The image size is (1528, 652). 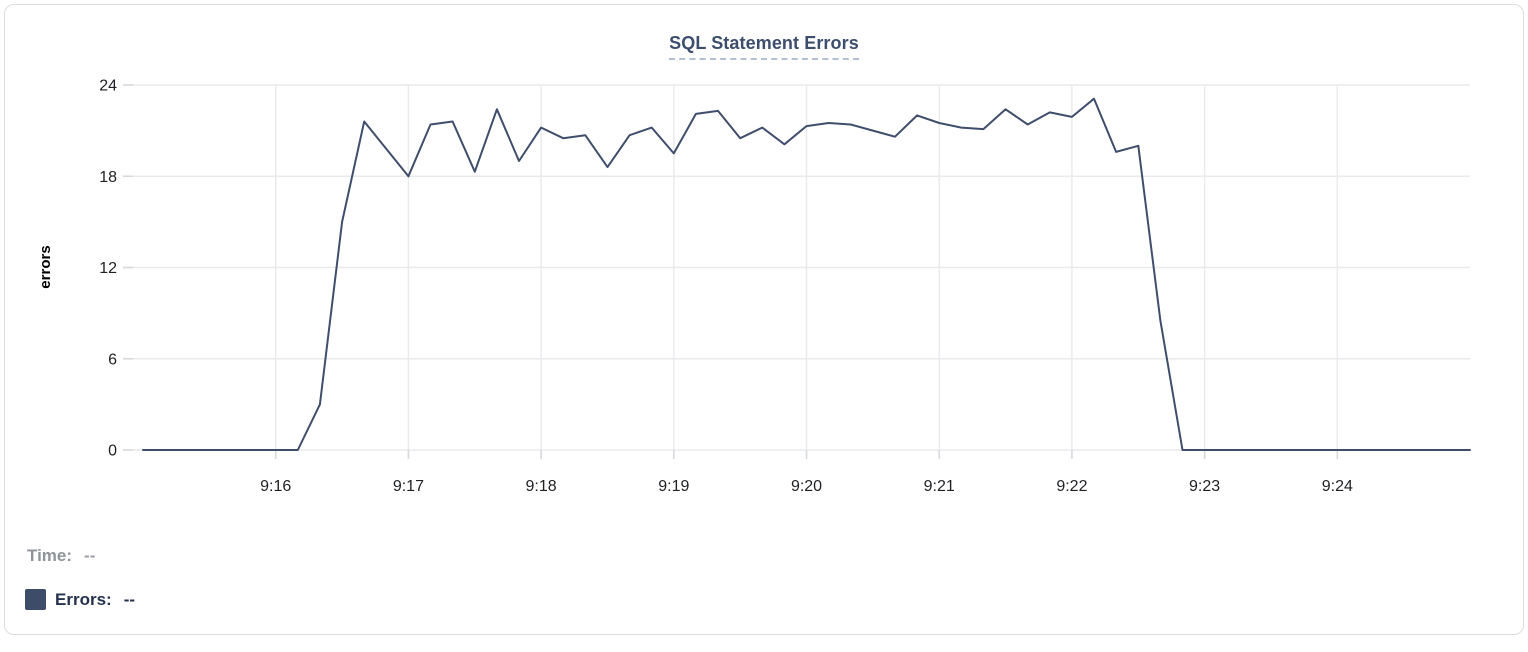 What do you see at coordinates (1071, 486) in the screenshot?
I see `x-tick-label: 9:22` at bounding box center [1071, 486].